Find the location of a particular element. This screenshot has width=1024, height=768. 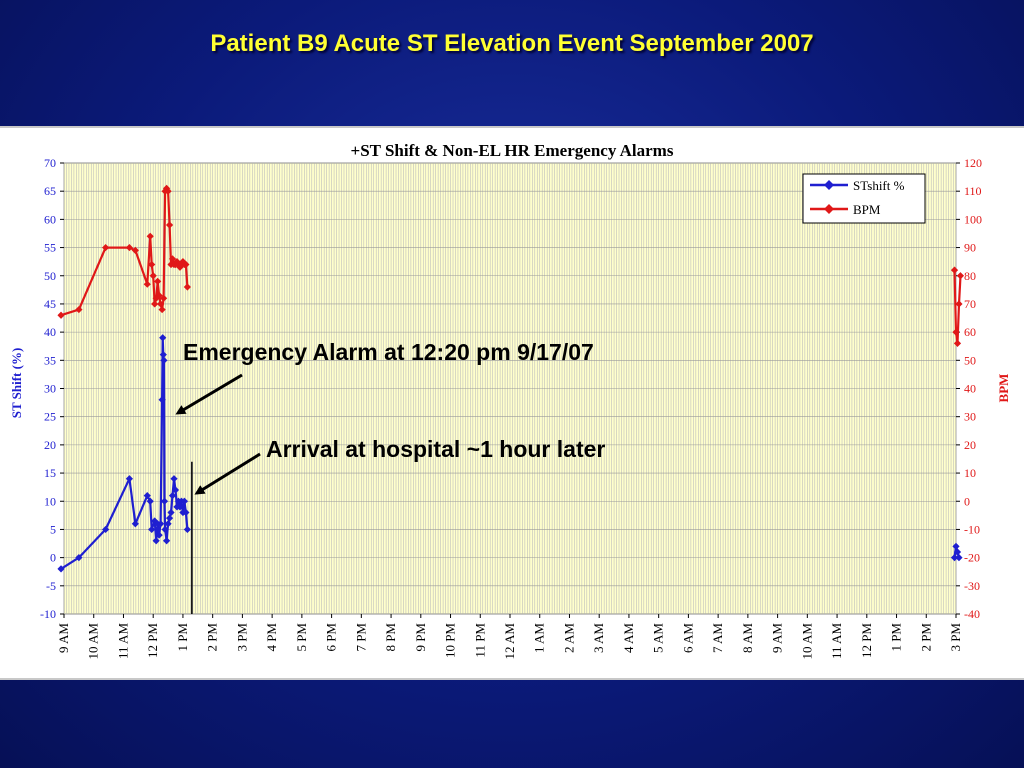

x-tick-label: 2 AM is located at coordinates (568, 638).